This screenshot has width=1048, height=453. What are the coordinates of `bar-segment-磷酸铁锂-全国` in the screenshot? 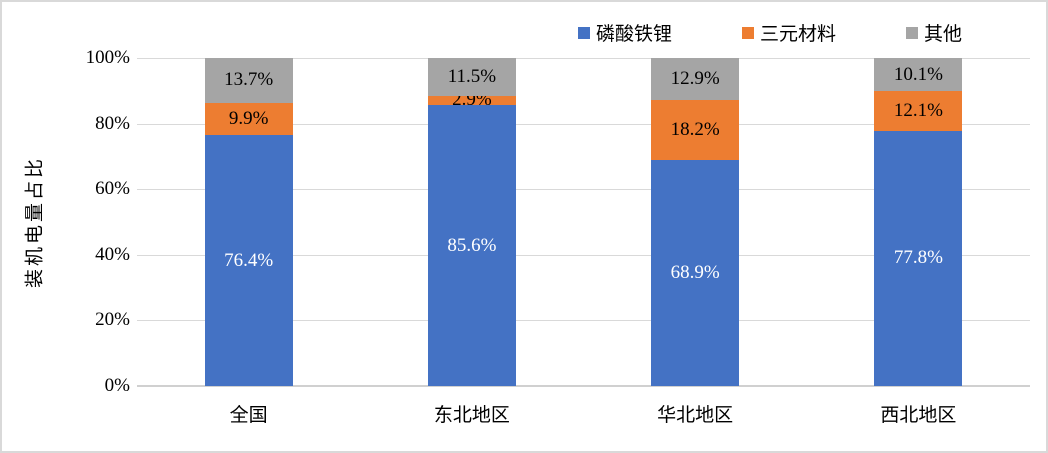 It's located at (248, 260).